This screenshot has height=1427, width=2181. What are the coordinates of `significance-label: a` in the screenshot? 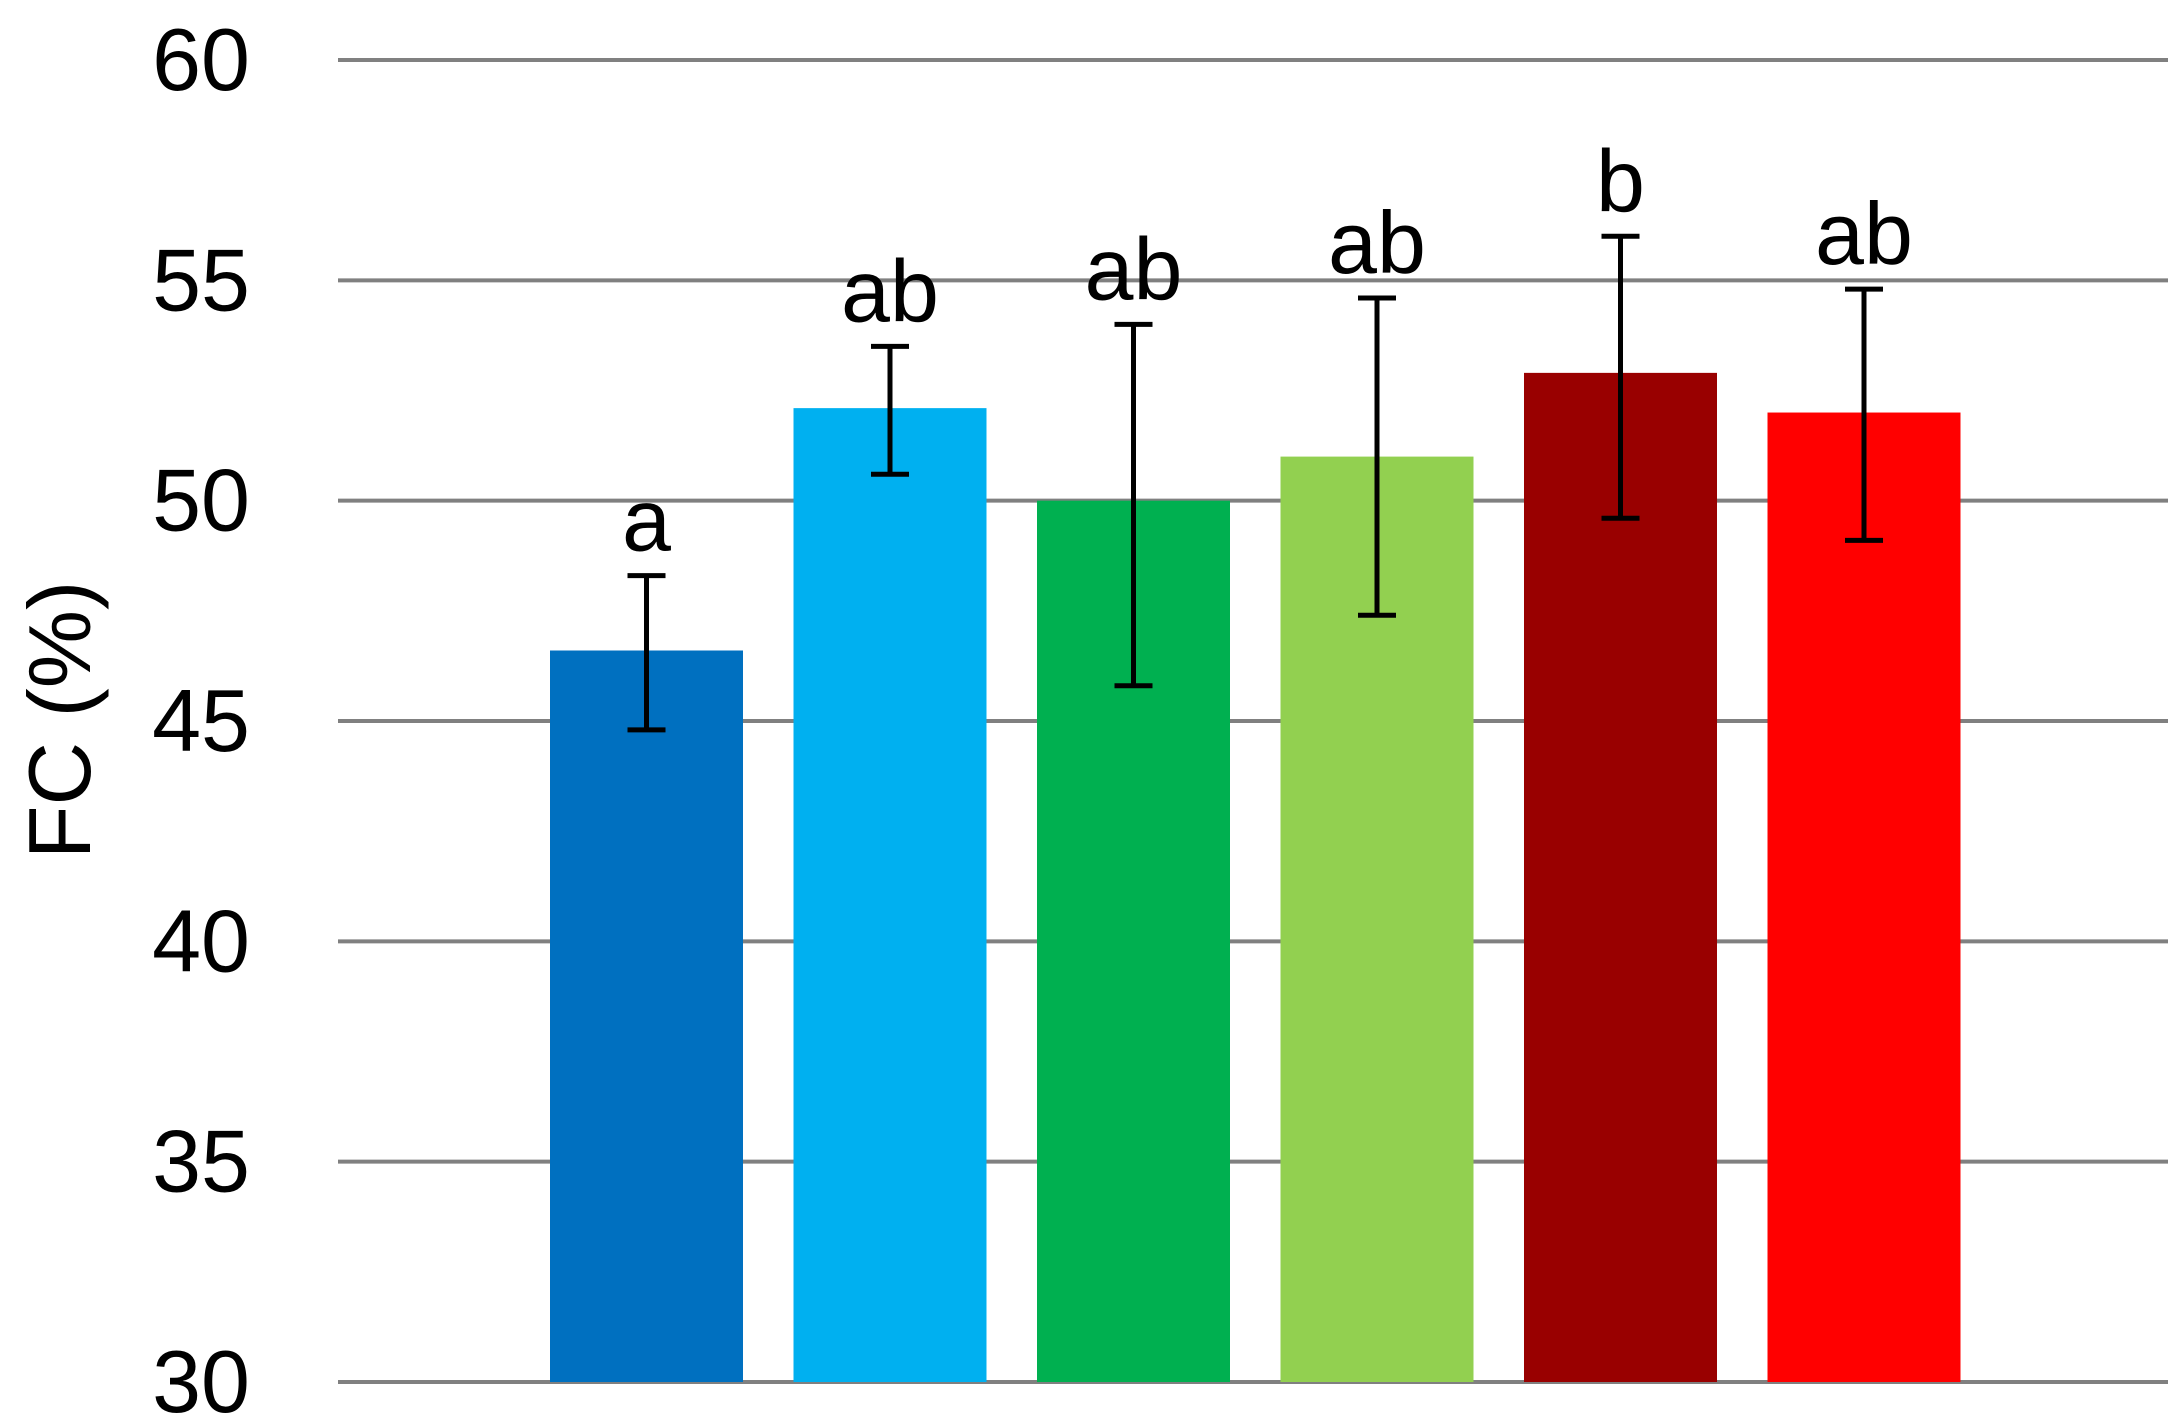 It's located at (646, 520).